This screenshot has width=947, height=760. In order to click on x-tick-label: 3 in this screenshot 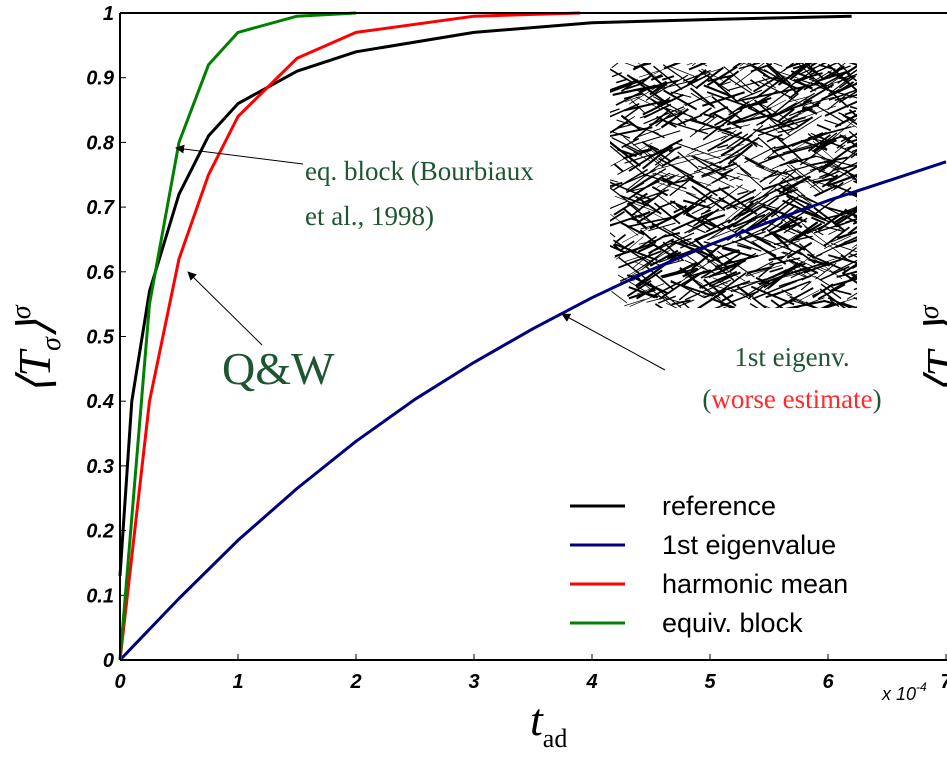, I will do `click(473, 682)`.